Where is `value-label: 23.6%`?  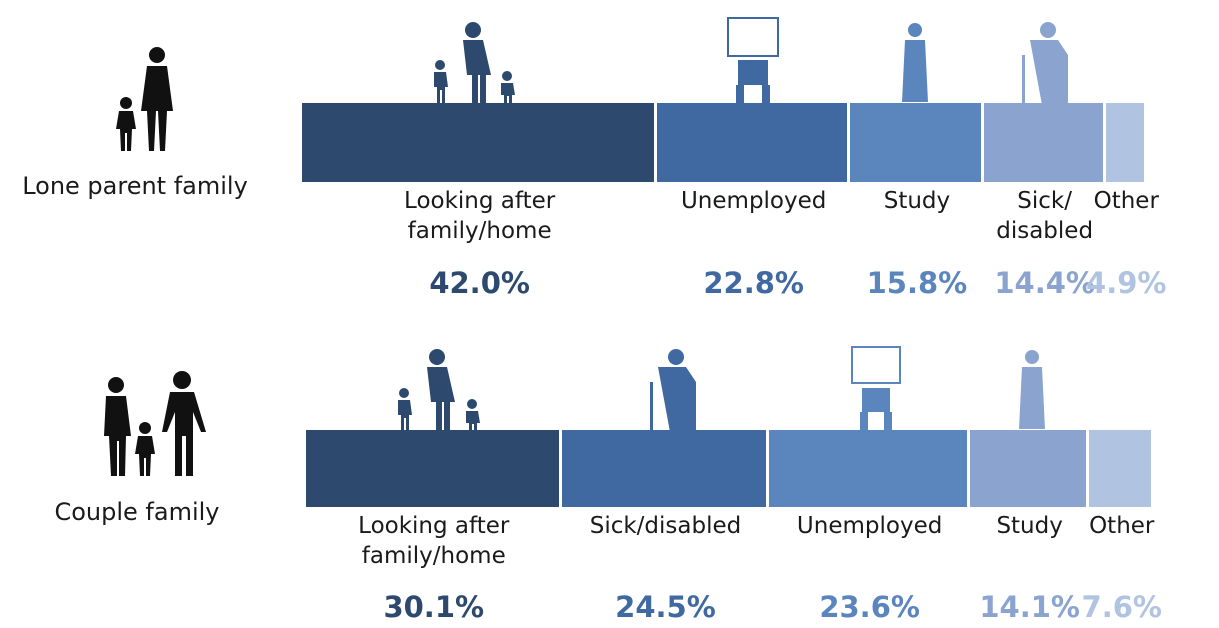
value-label: 23.6% is located at coordinates (869, 607).